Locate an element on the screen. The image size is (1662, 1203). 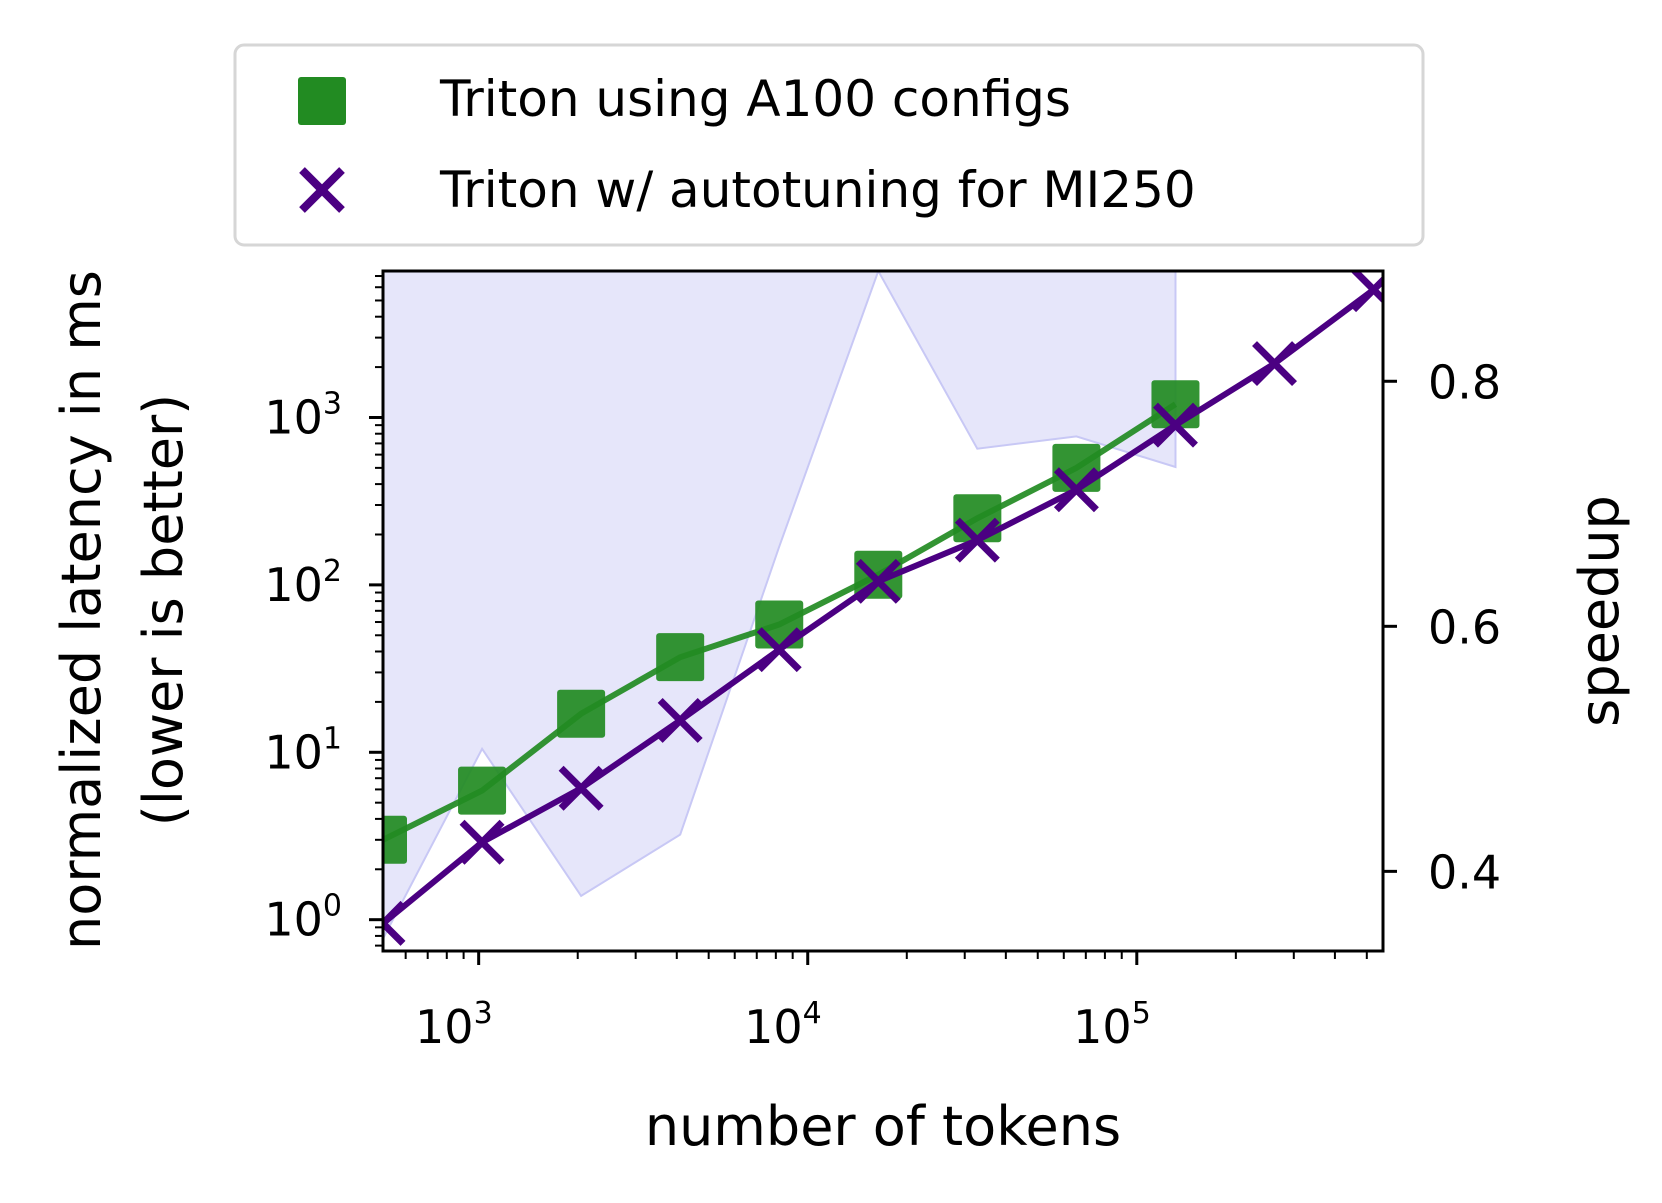
x-tick-exponent: 4 is located at coordinates (812, 1013).